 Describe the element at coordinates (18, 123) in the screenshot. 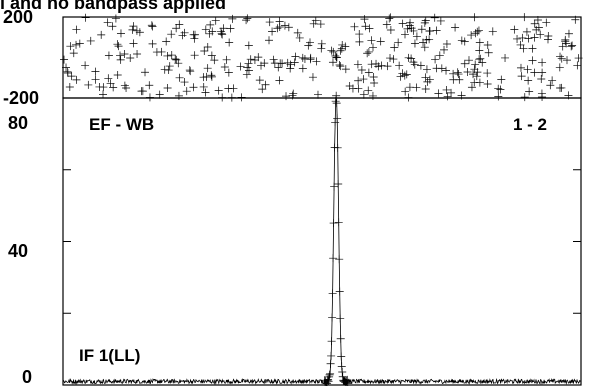

I see `amplitude-ytick-80: 80` at that location.